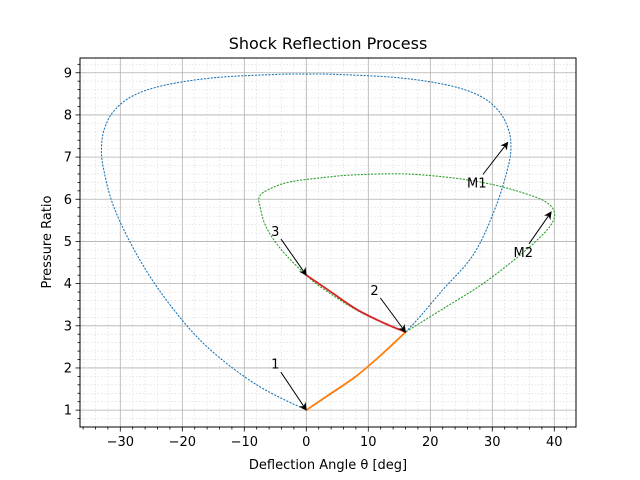 This screenshot has width=640, height=480. I want to click on chart-title: Shock Reflection Process, so click(328, 43).